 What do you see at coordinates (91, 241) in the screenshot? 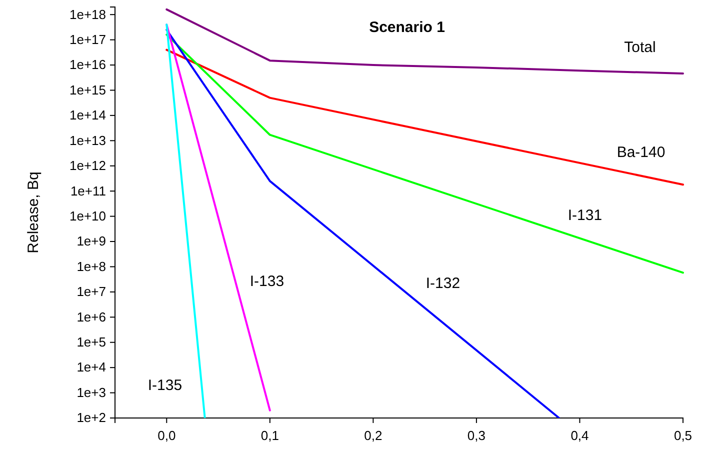
I see `y-tick-label: 1e+9` at bounding box center [91, 241].